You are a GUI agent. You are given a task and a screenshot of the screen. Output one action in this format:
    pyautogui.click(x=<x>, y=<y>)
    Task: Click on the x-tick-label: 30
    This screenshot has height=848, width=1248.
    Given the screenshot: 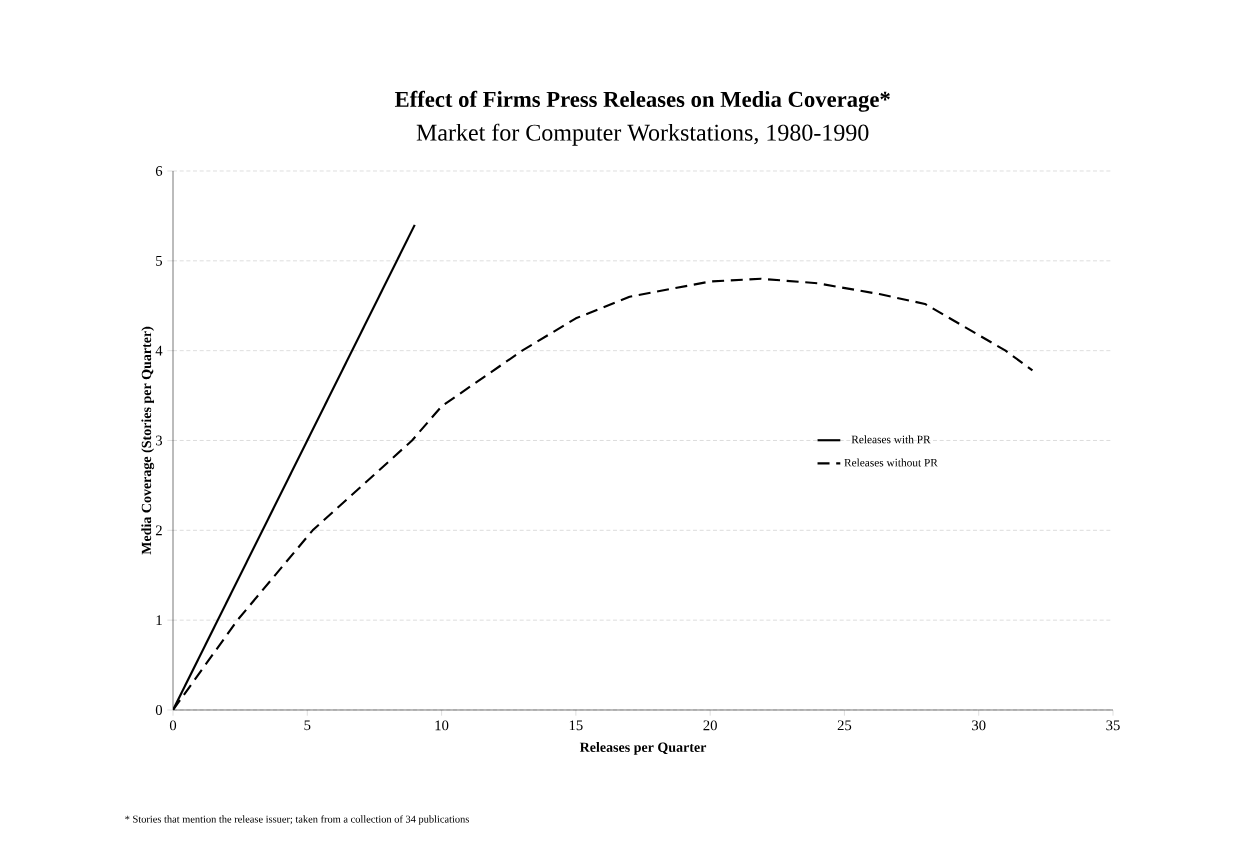 What is the action you would take?
    pyautogui.click(x=979, y=725)
    